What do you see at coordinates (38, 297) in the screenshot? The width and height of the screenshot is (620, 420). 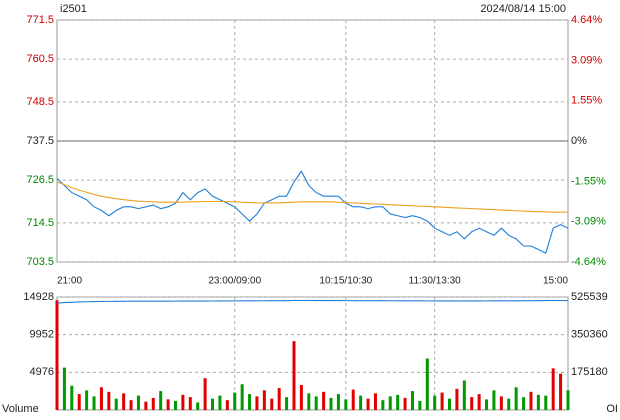 I see `y-tick-label: 14928` at bounding box center [38, 297].